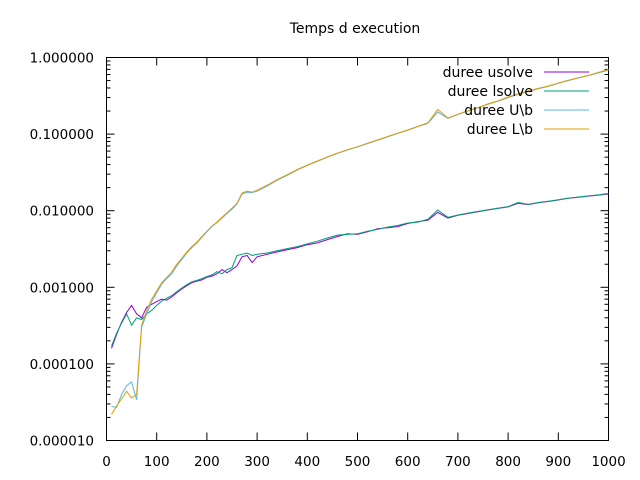 The height and width of the screenshot is (480, 640). Describe the element at coordinates (207, 462) in the screenshot. I see `x-tick-label: 200` at that location.